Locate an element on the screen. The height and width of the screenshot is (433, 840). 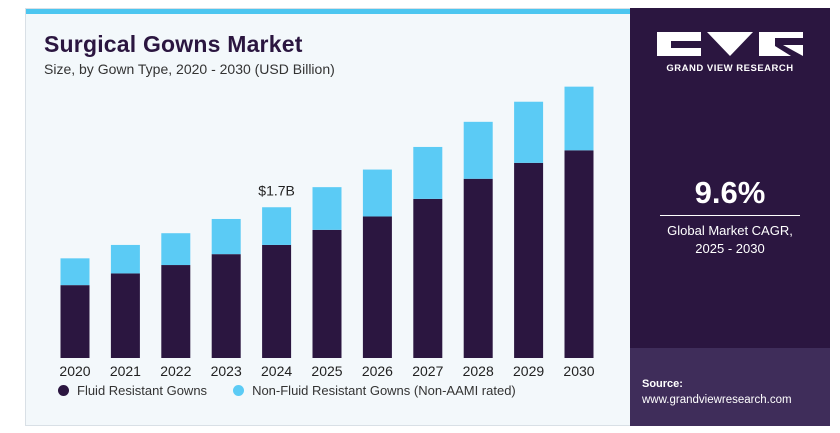
accent-bar is located at coordinates (427, 11).